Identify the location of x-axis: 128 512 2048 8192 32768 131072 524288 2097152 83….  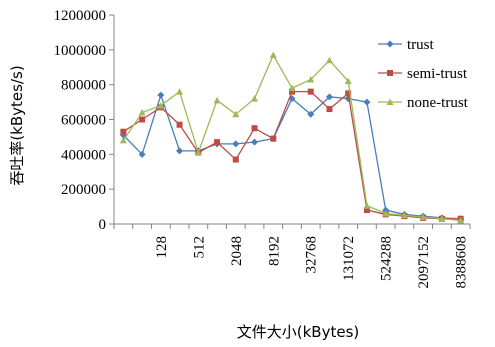
(292, 256).